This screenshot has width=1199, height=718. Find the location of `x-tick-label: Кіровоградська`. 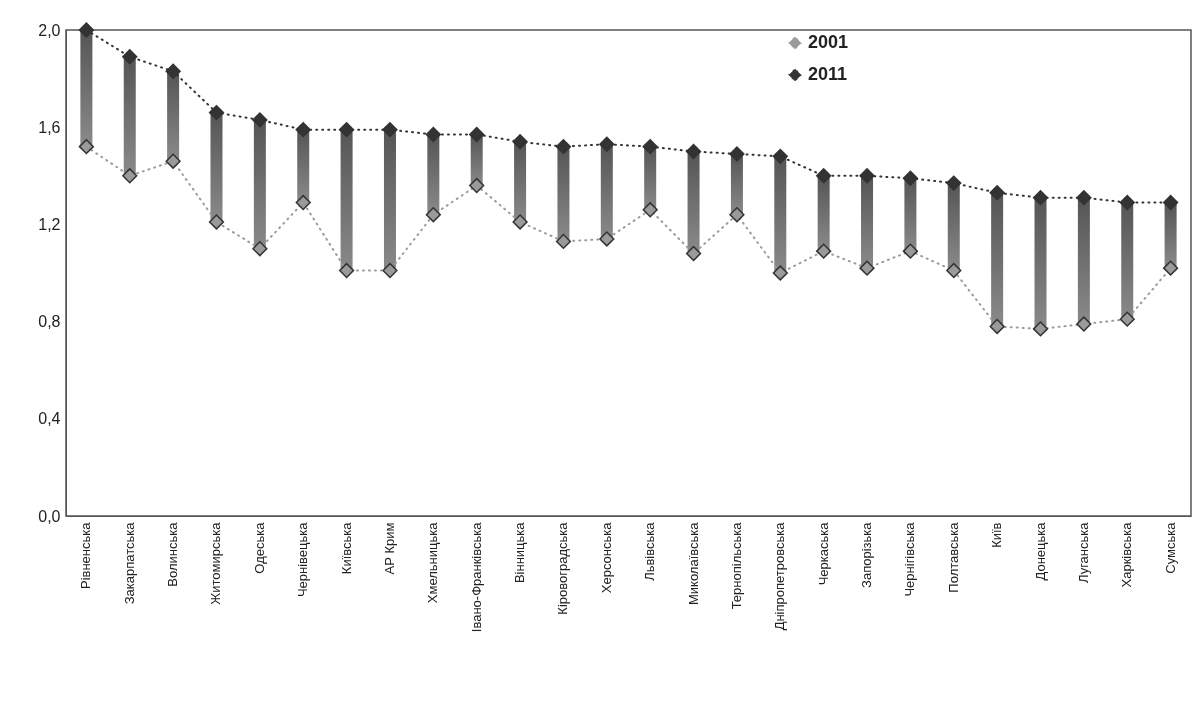

x-tick-label: Кіровоградська is located at coordinates (563, 568).